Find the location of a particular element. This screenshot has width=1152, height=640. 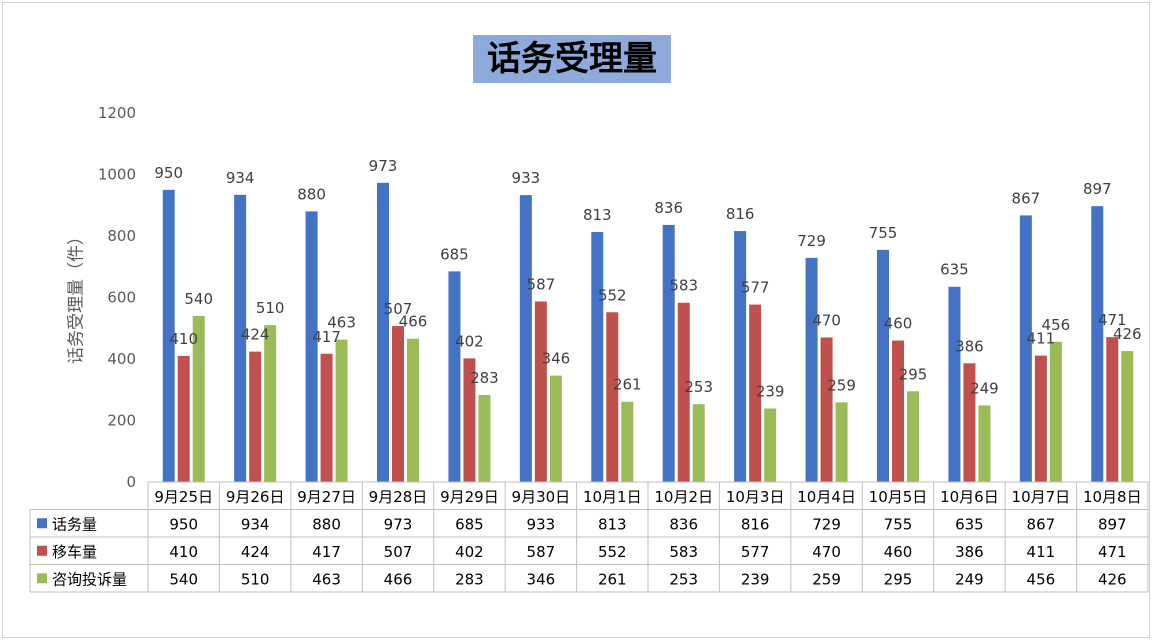

chart-title: 话务受理量 is located at coordinates (572, 59).